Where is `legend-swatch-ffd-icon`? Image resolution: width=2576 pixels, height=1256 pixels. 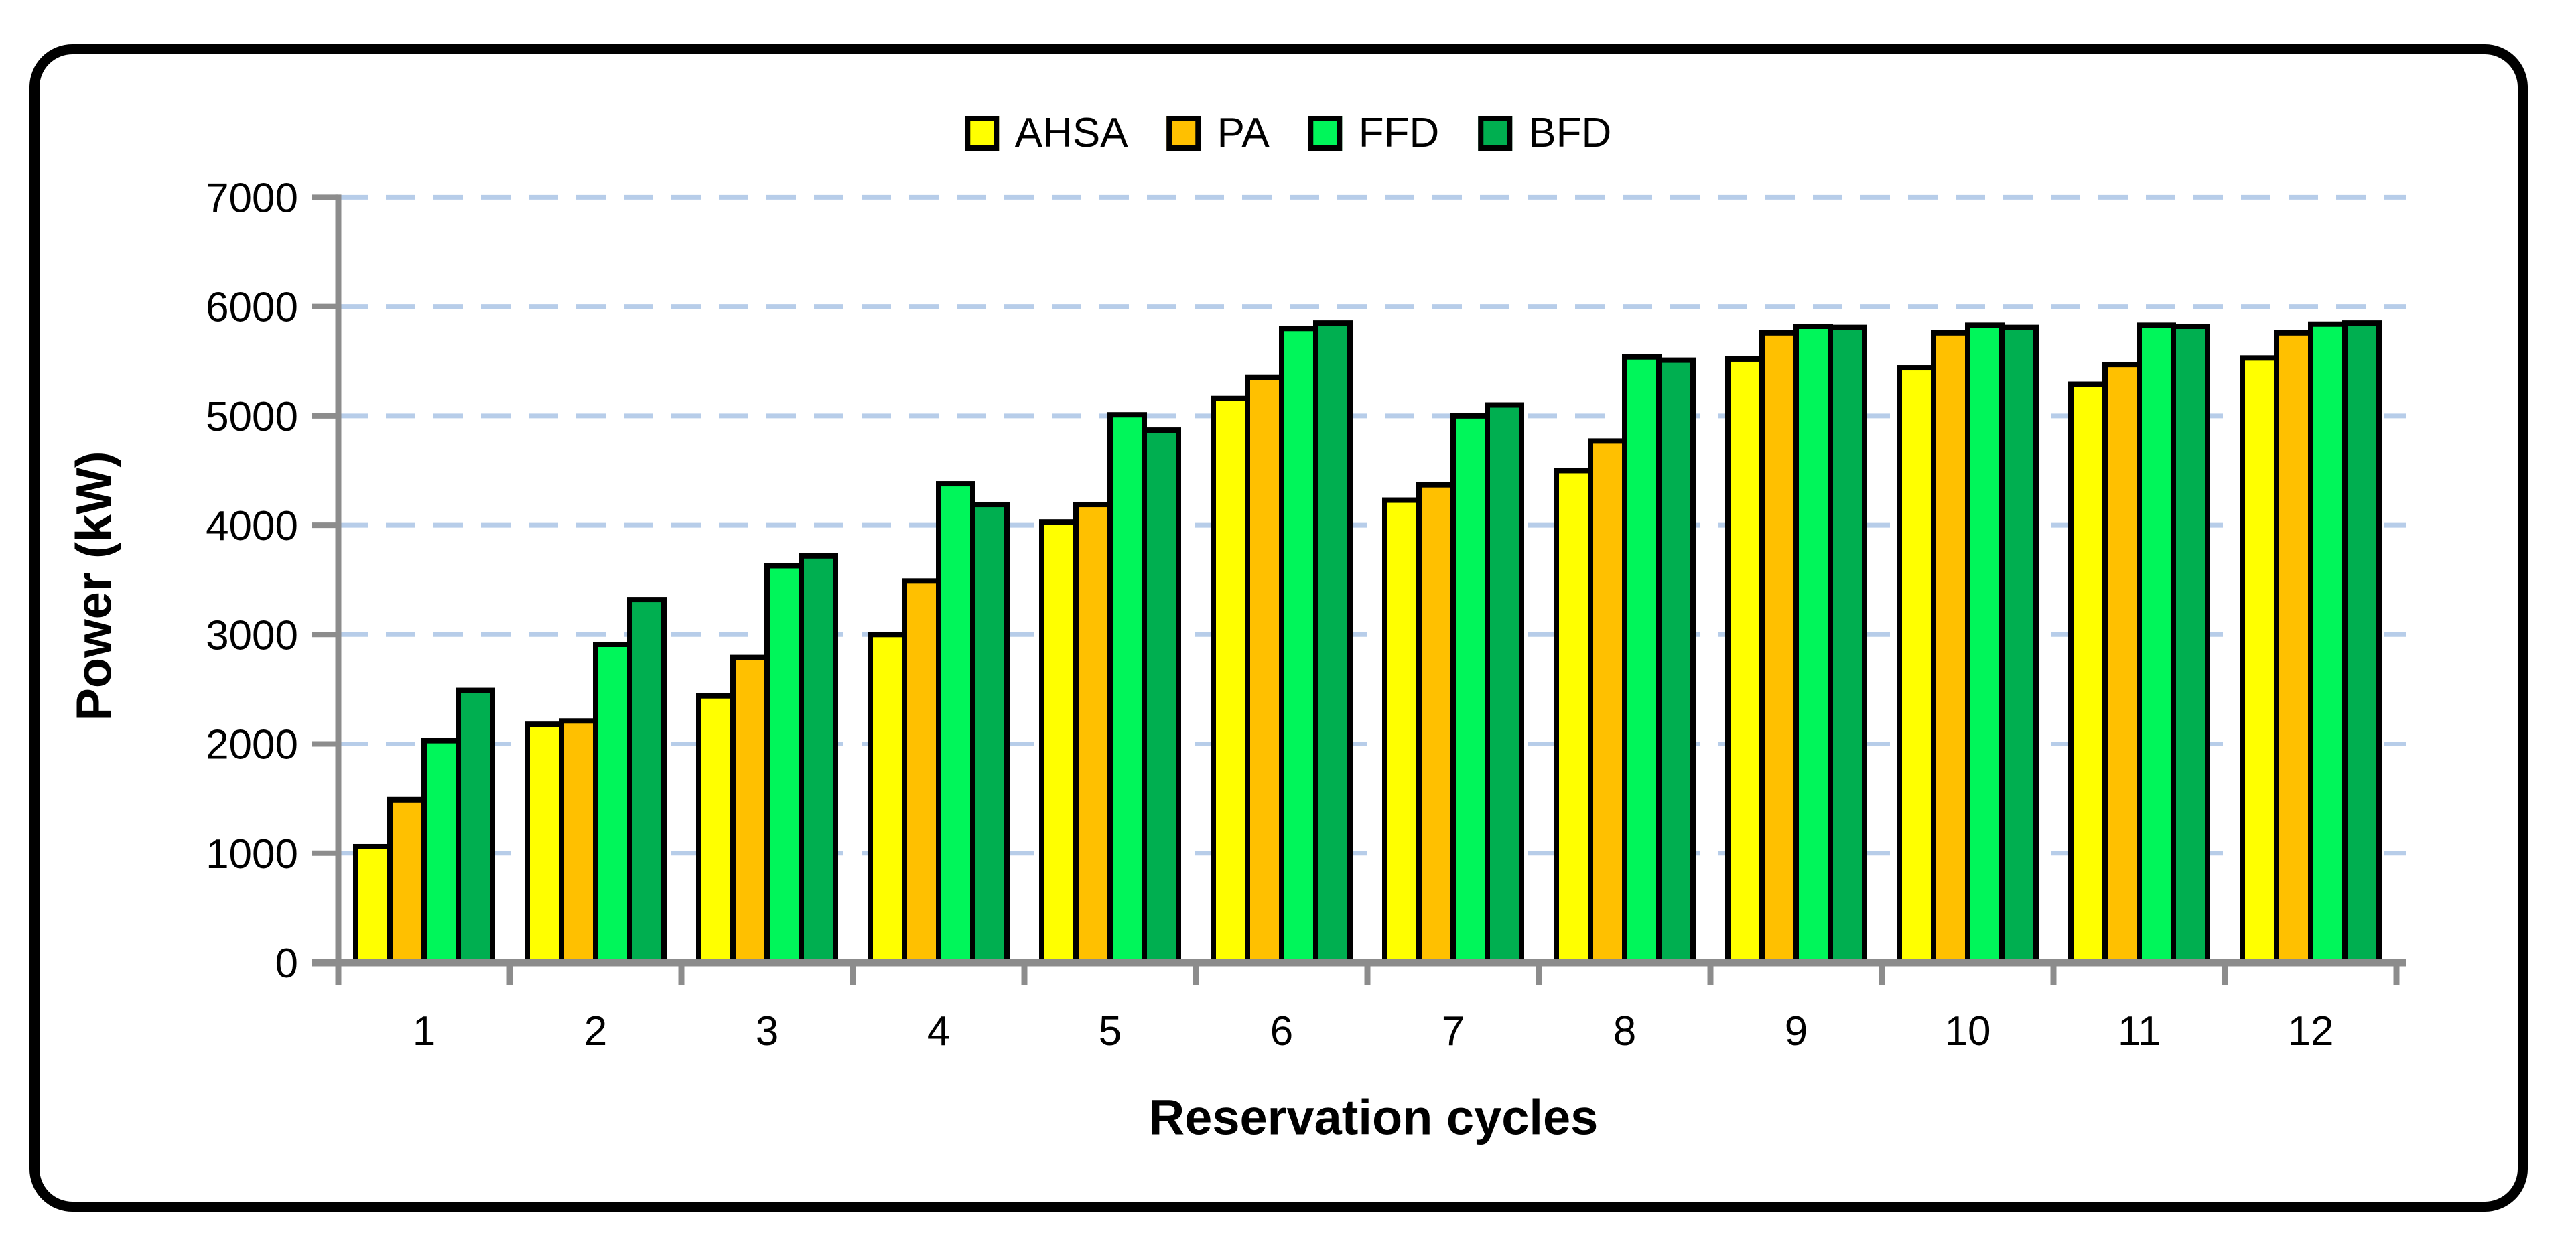
legend-swatch-ffd-icon is located at coordinates (1325, 134).